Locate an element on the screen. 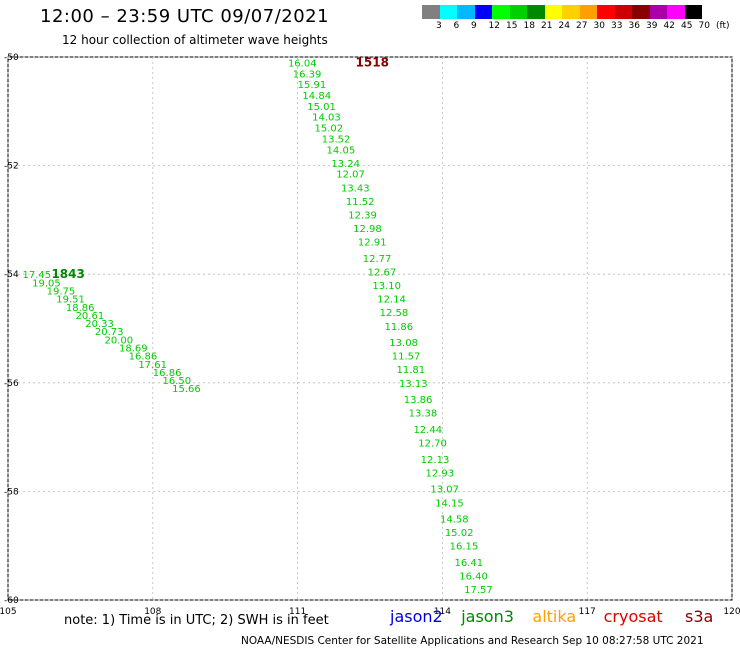 The image size is (740, 650). scale-label: 33 is located at coordinates (617, 26).